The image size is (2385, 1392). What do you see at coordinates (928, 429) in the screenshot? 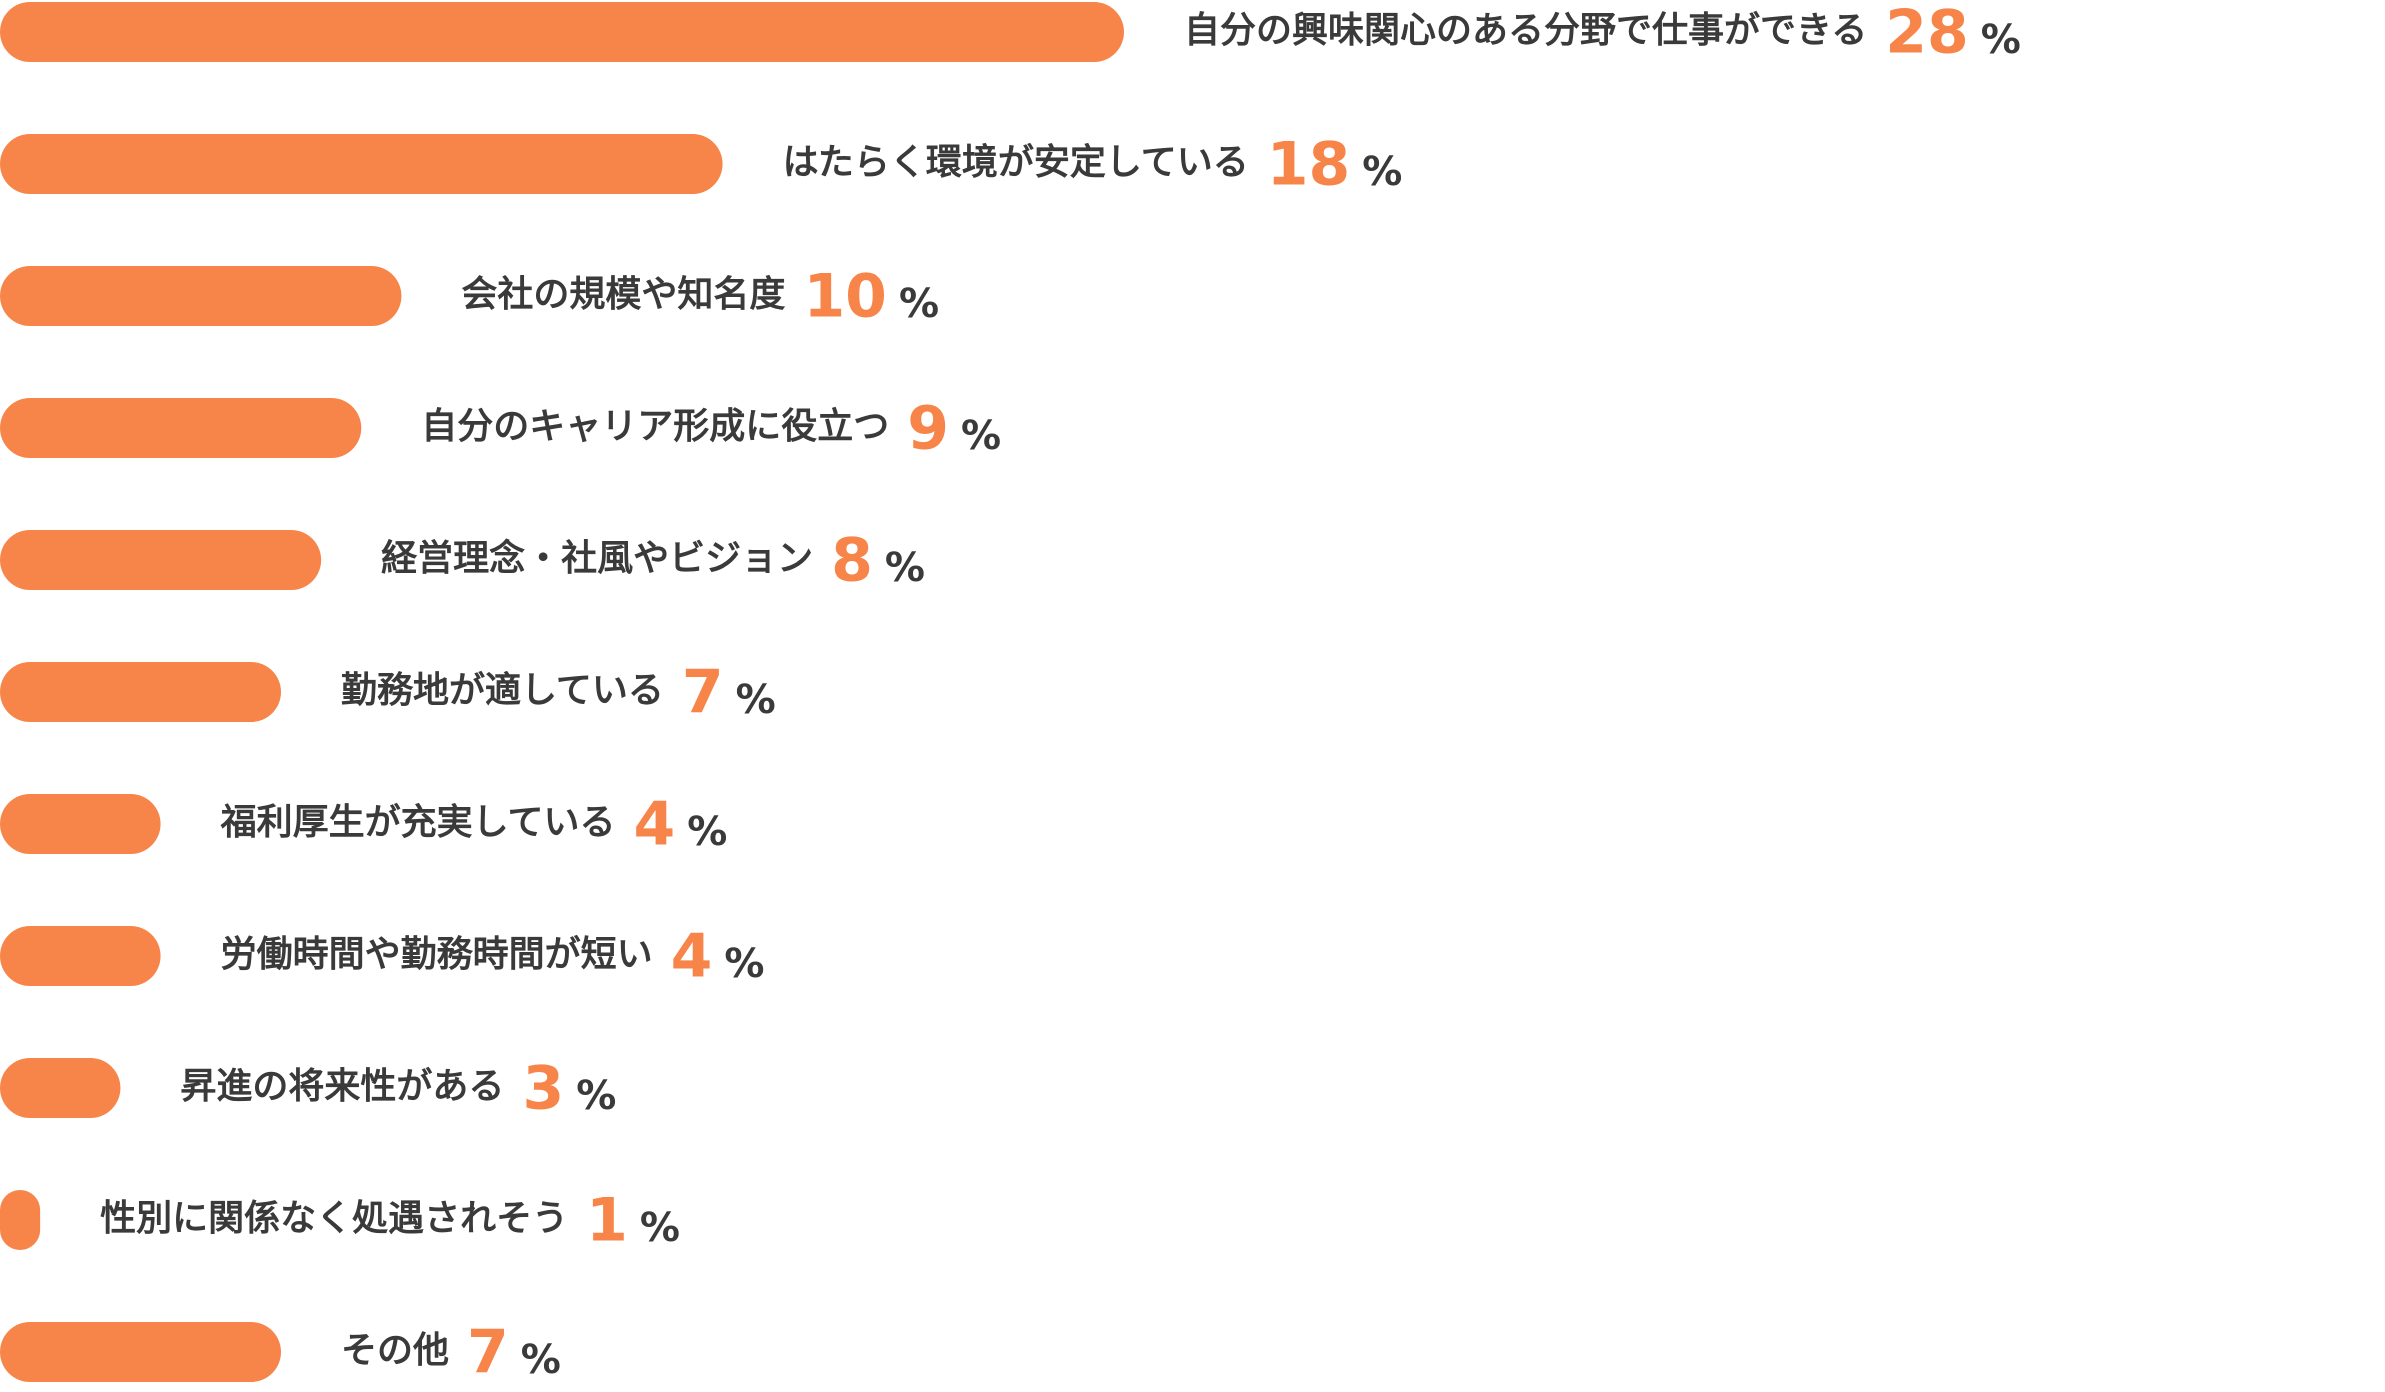
I see `value-label: 9` at bounding box center [928, 429].